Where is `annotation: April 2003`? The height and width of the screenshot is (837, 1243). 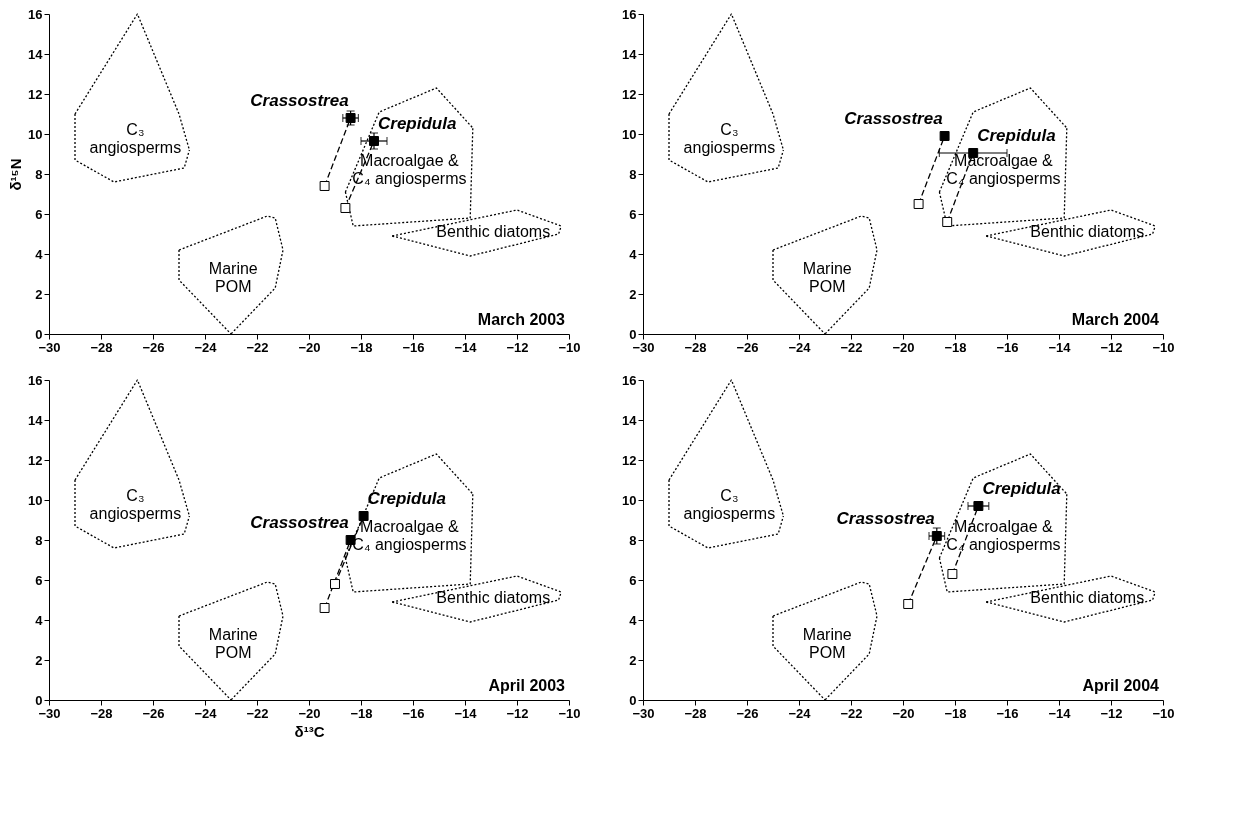 annotation: April 2003 is located at coordinates (527, 685).